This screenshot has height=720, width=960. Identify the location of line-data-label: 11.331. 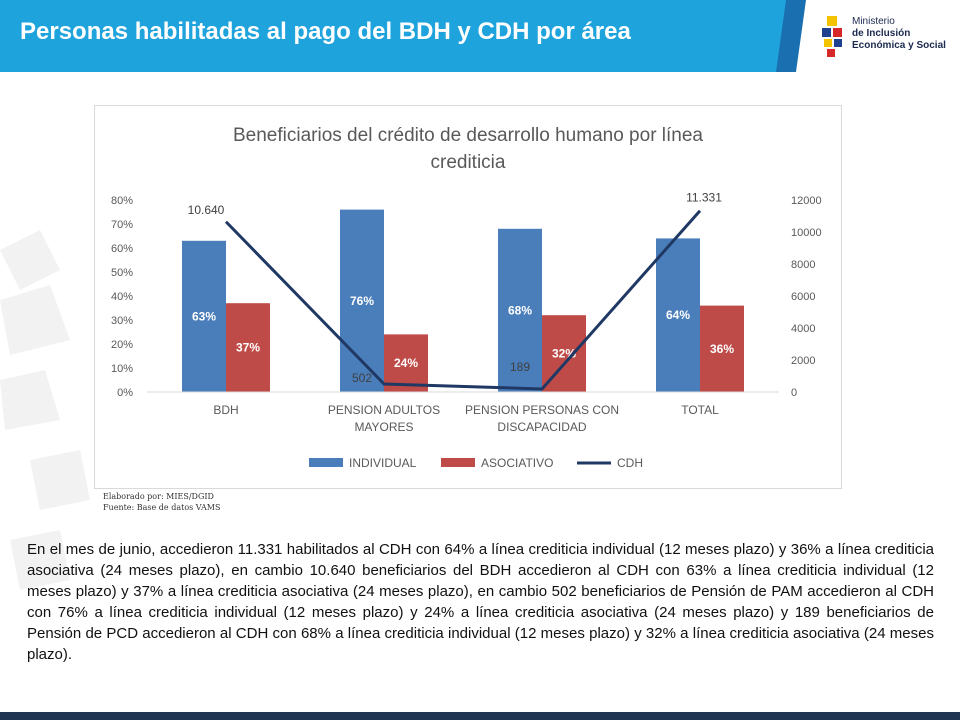
(704, 198).